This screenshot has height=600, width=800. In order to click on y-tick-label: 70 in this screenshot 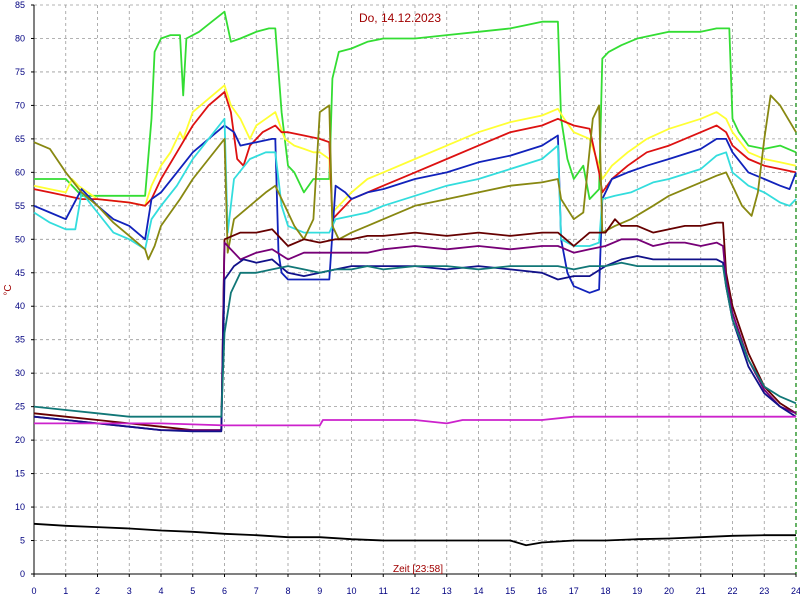, I will do `click(20, 105)`.